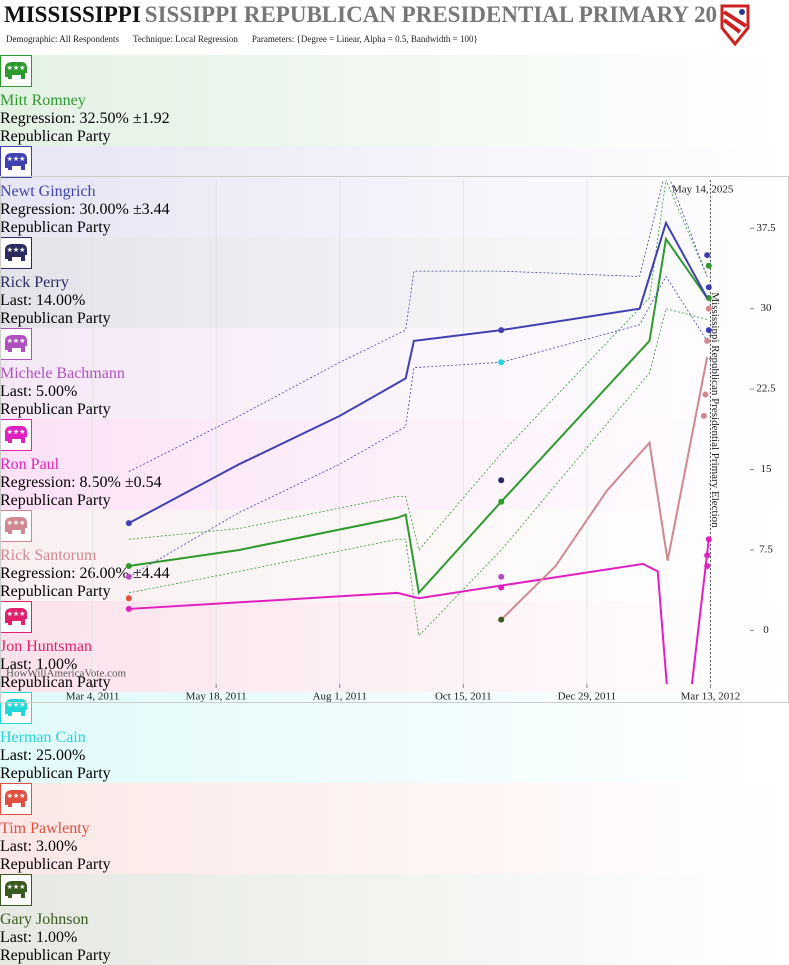 This screenshot has width=789, height=965. What do you see at coordinates (93, 697) in the screenshot?
I see `x-tick-label: Mar 4, 2011` at bounding box center [93, 697].